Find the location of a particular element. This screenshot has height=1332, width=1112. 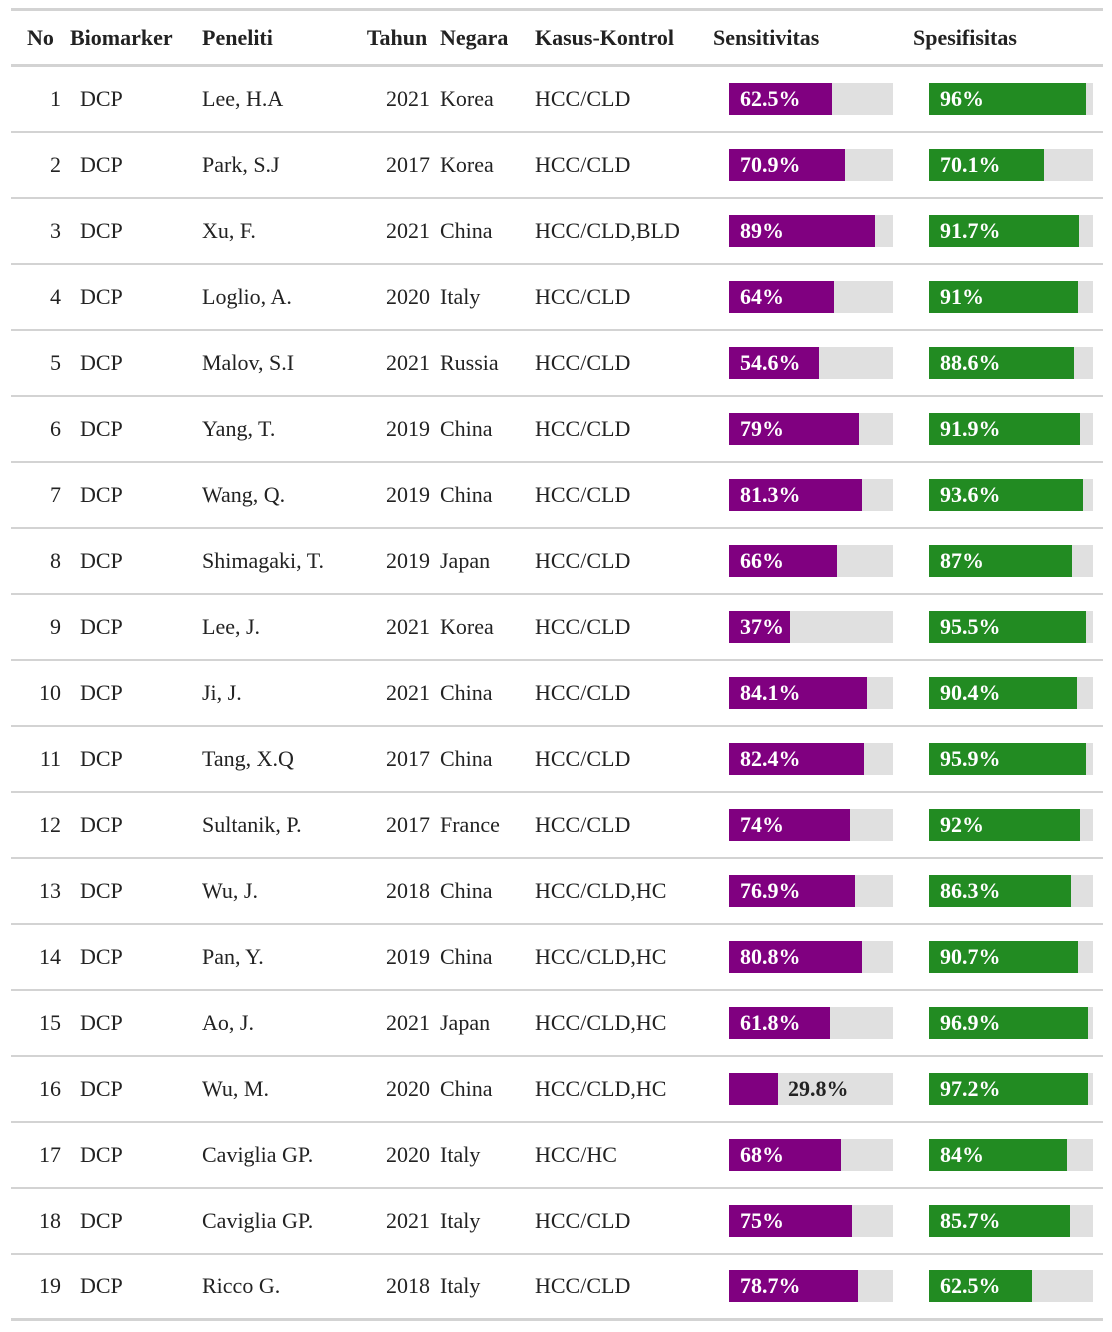

cell-spesifisitas: 90.7% is located at coordinates (1008, 957).